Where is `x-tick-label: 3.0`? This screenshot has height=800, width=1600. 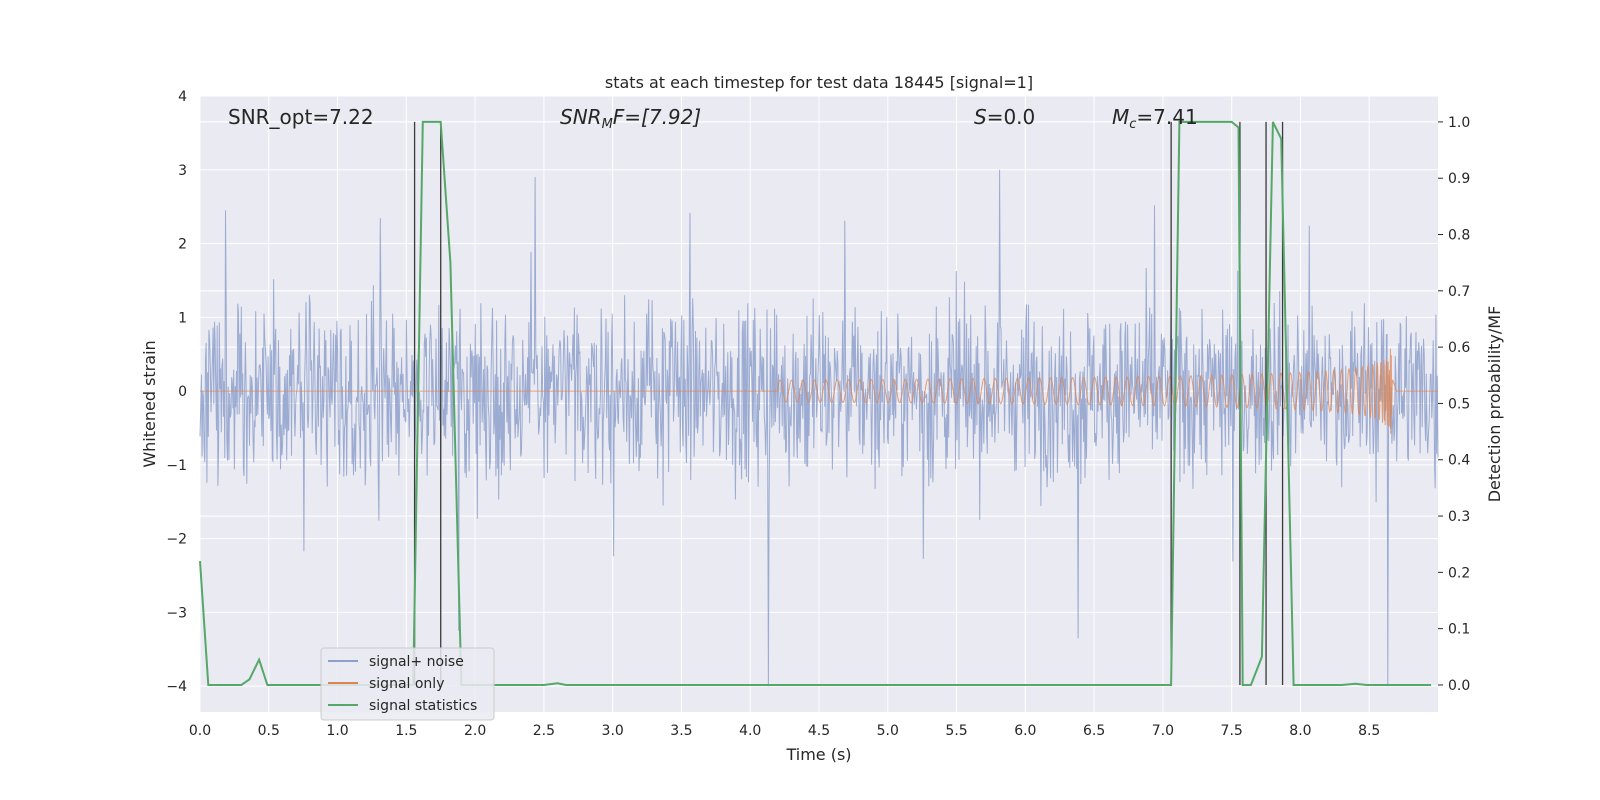 x-tick-label: 3.0 is located at coordinates (613, 731).